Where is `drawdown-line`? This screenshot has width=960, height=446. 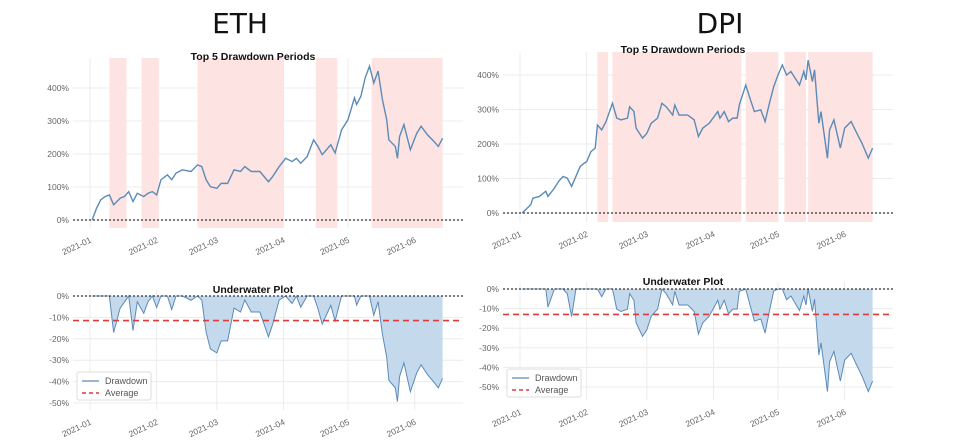
drawdown-line is located at coordinates (268, 348).